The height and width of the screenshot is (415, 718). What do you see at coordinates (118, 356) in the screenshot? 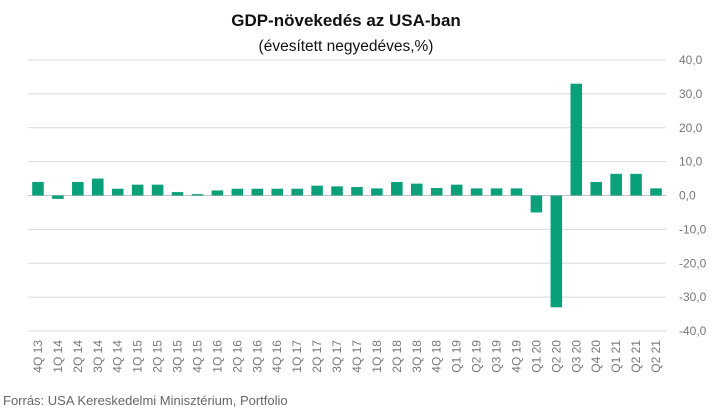
I see `x-tick-label: 4Q 14` at bounding box center [118, 356].